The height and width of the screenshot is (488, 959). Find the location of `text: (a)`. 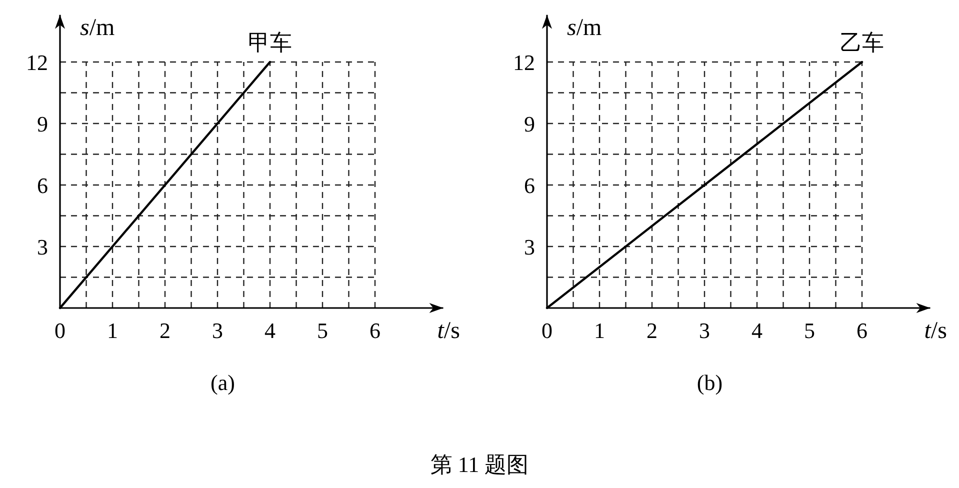

text: (a) is located at coordinates (222, 382).